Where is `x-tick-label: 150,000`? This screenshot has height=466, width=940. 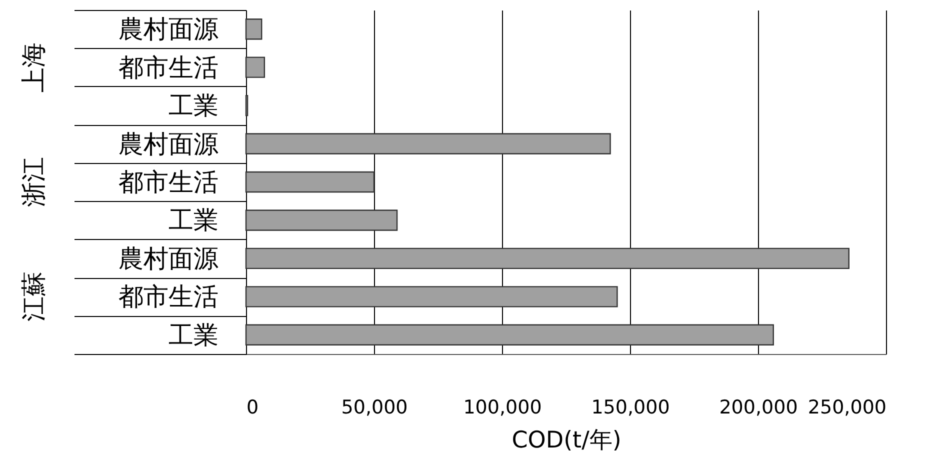 x-tick-label: 150,000 is located at coordinates (630, 407).